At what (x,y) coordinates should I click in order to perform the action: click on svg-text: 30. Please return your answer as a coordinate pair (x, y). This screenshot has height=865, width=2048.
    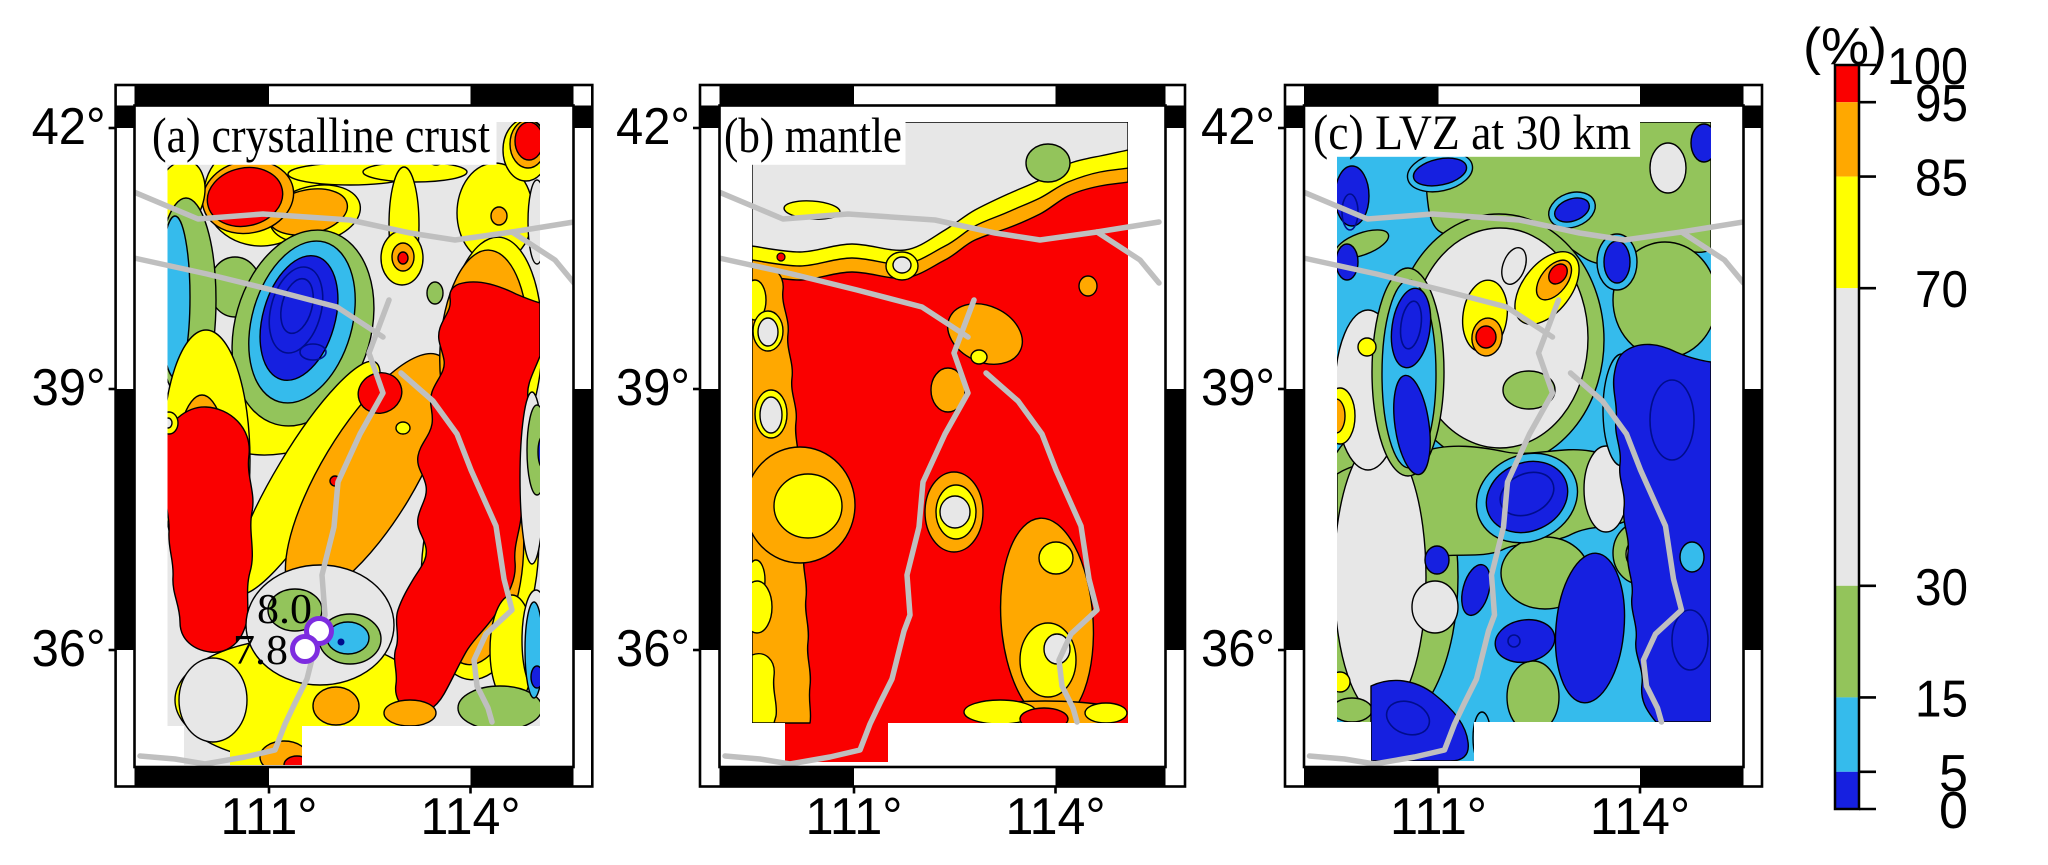
    Looking at the image, I should click on (1941, 588).